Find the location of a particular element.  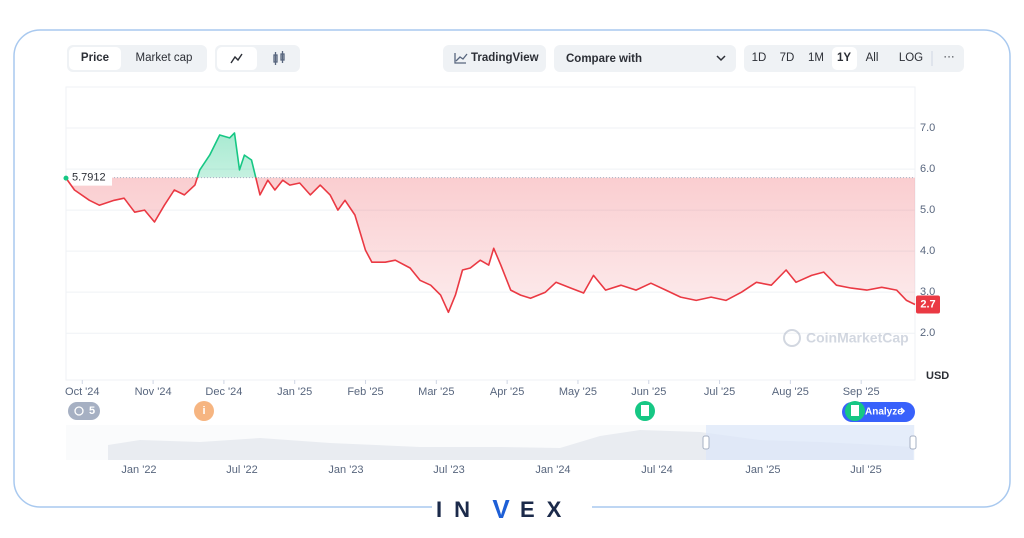

info-label: i is located at coordinates (203, 411).